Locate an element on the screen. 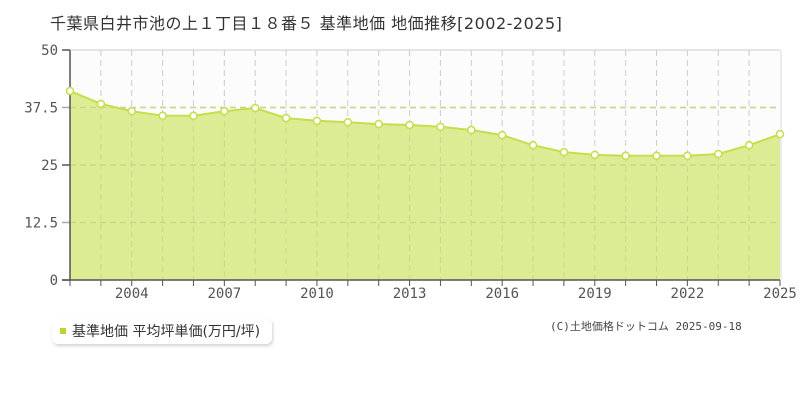  svg-text: 2016 is located at coordinates (502, 294).